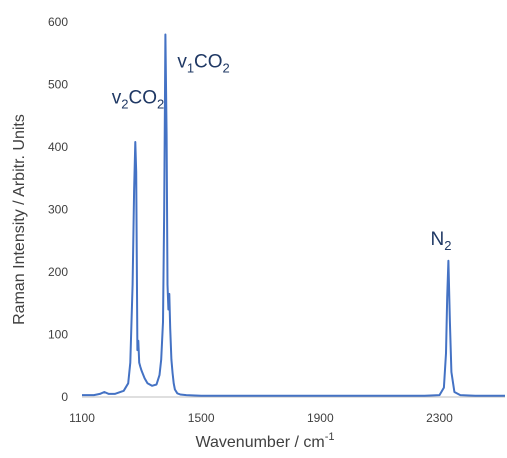 The image size is (507, 458). What do you see at coordinates (58, 272) in the screenshot?
I see `y-tick-label: 200` at bounding box center [58, 272].